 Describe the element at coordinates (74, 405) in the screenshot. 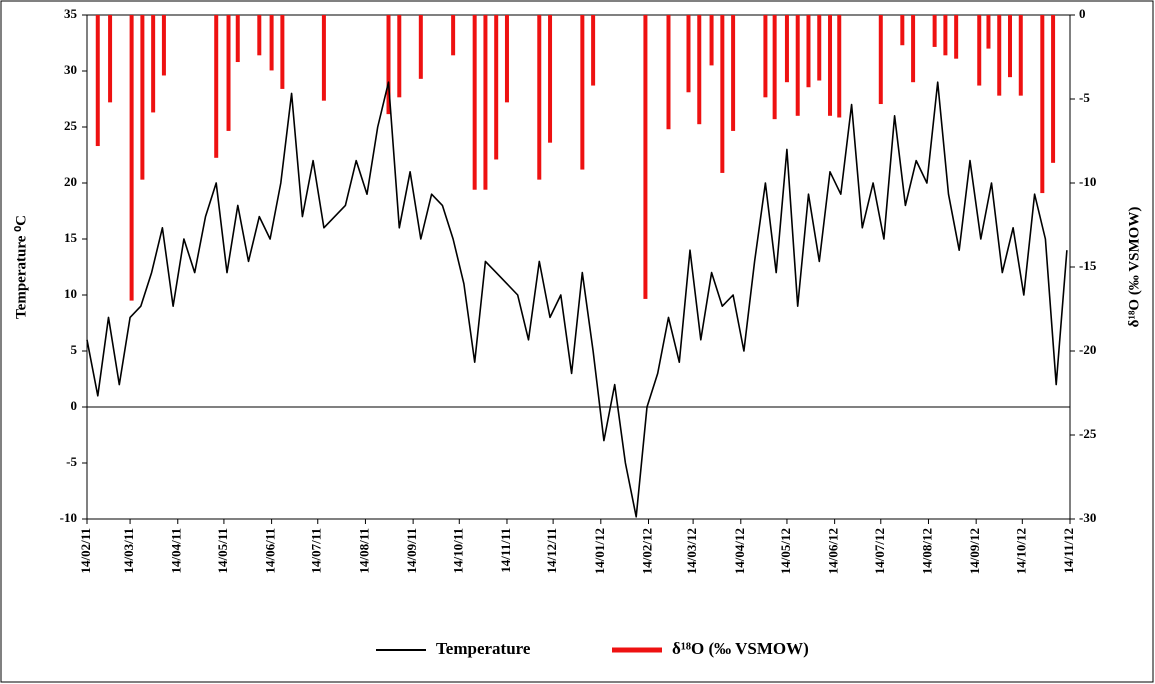

I see `y-tick-label: 0` at that location.